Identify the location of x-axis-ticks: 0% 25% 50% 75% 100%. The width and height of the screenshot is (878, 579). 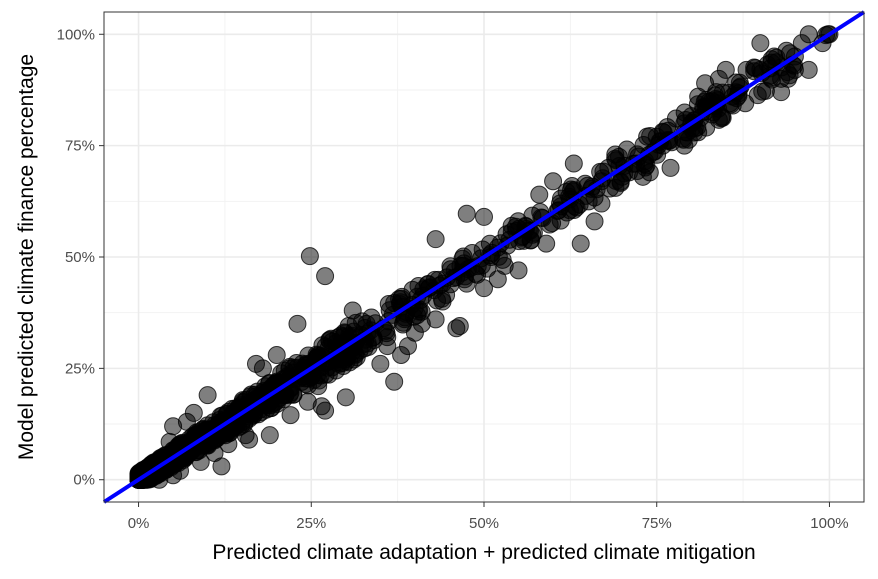
(488, 517).